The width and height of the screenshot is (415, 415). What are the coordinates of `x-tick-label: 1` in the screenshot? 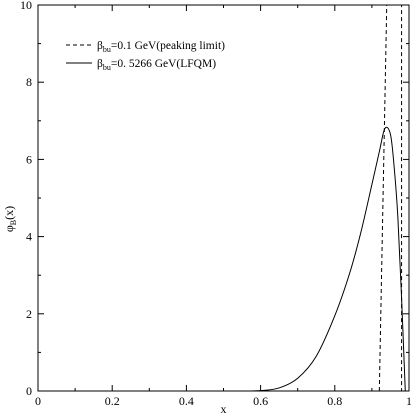 It's located at (409, 401).